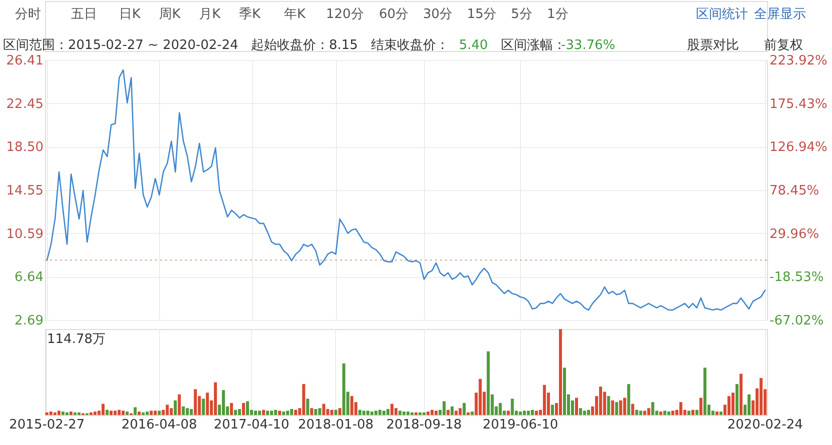 Image resolution: width=832 pixels, height=445 pixels. Describe the element at coordinates (799, 148) in the screenshot. I see `y2-tick-label: 126.94%` at that location.